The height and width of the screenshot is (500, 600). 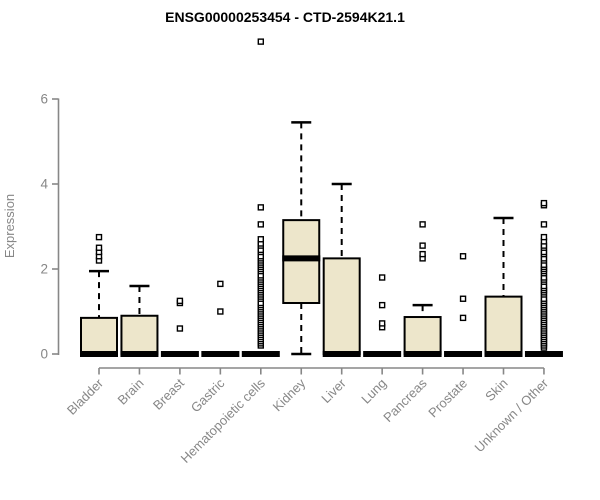 What do you see at coordinates (130, 392) in the screenshot?
I see `x-tick-label: Brain` at bounding box center [130, 392].